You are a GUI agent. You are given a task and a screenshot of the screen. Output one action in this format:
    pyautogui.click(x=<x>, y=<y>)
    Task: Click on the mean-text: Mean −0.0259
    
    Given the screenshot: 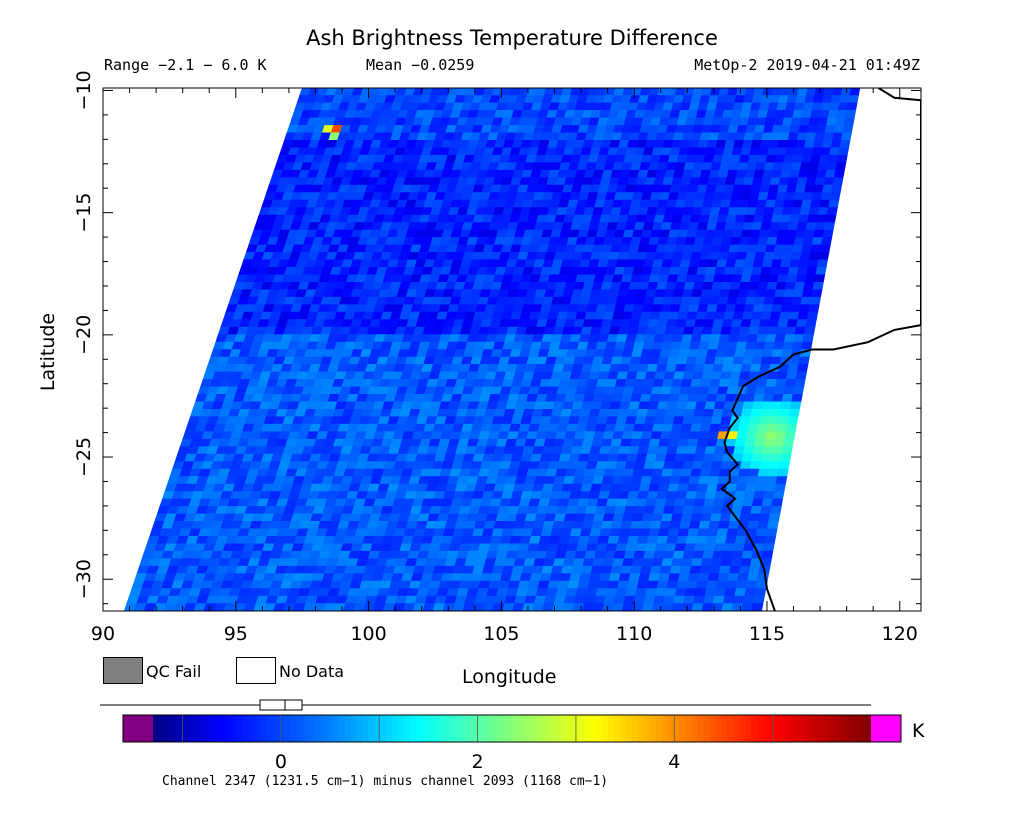 What is the action you would take?
    pyautogui.click(x=420, y=65)
    